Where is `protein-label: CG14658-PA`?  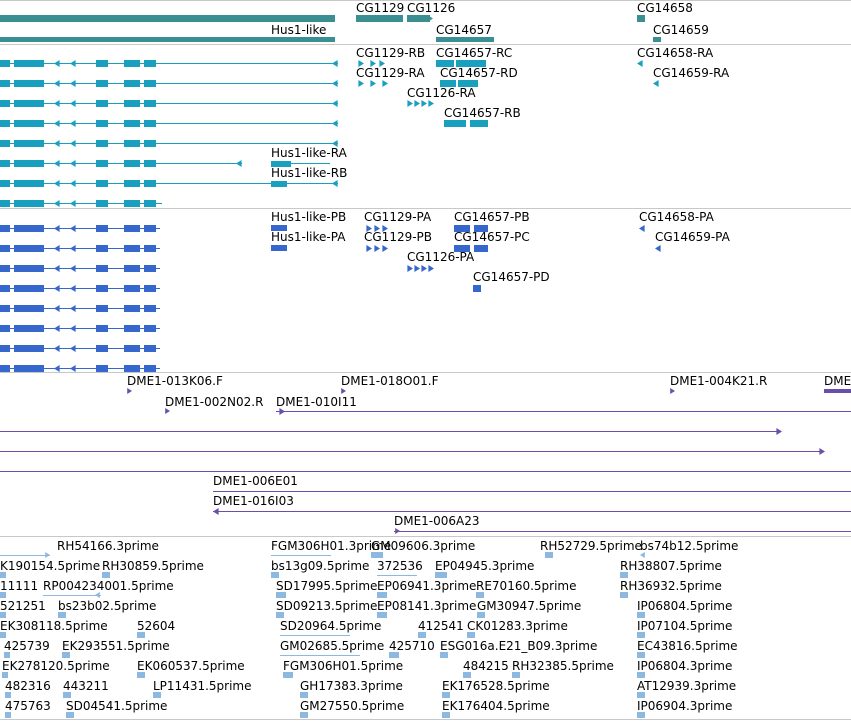
protein-label: CG14658-PA is located at coordinates (676, 217).